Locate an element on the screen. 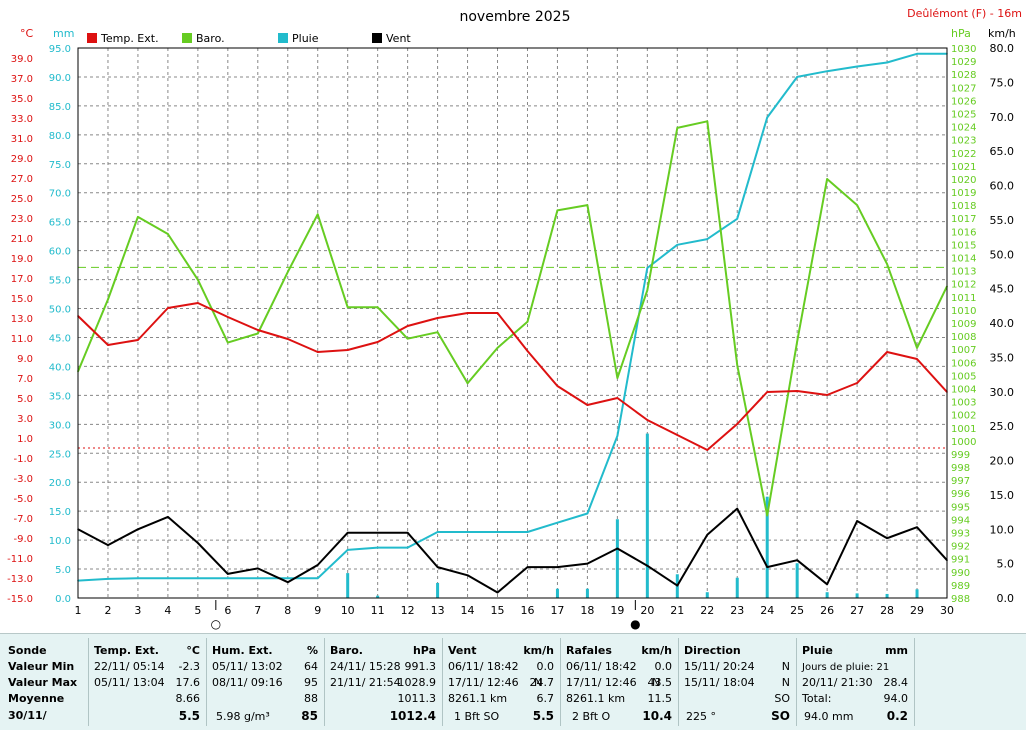 Image resolution: width=1026 pixels, height=730 pixels. temp-tick-label: 11.0 is located at coordinates (22, 339).